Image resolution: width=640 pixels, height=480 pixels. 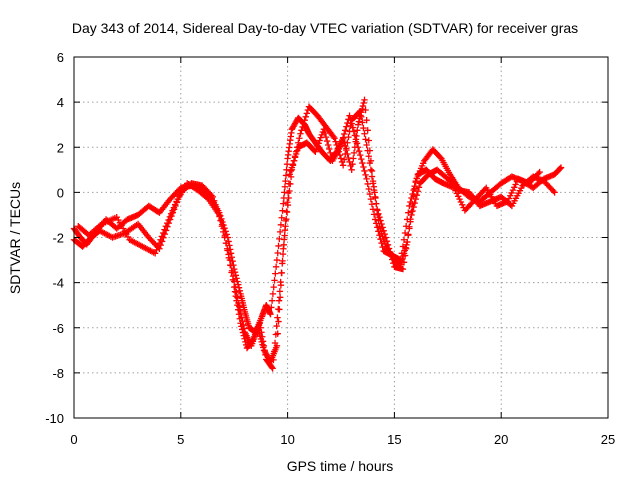 I want to click on x-tick-label: 15, so click(x=394, y=439).